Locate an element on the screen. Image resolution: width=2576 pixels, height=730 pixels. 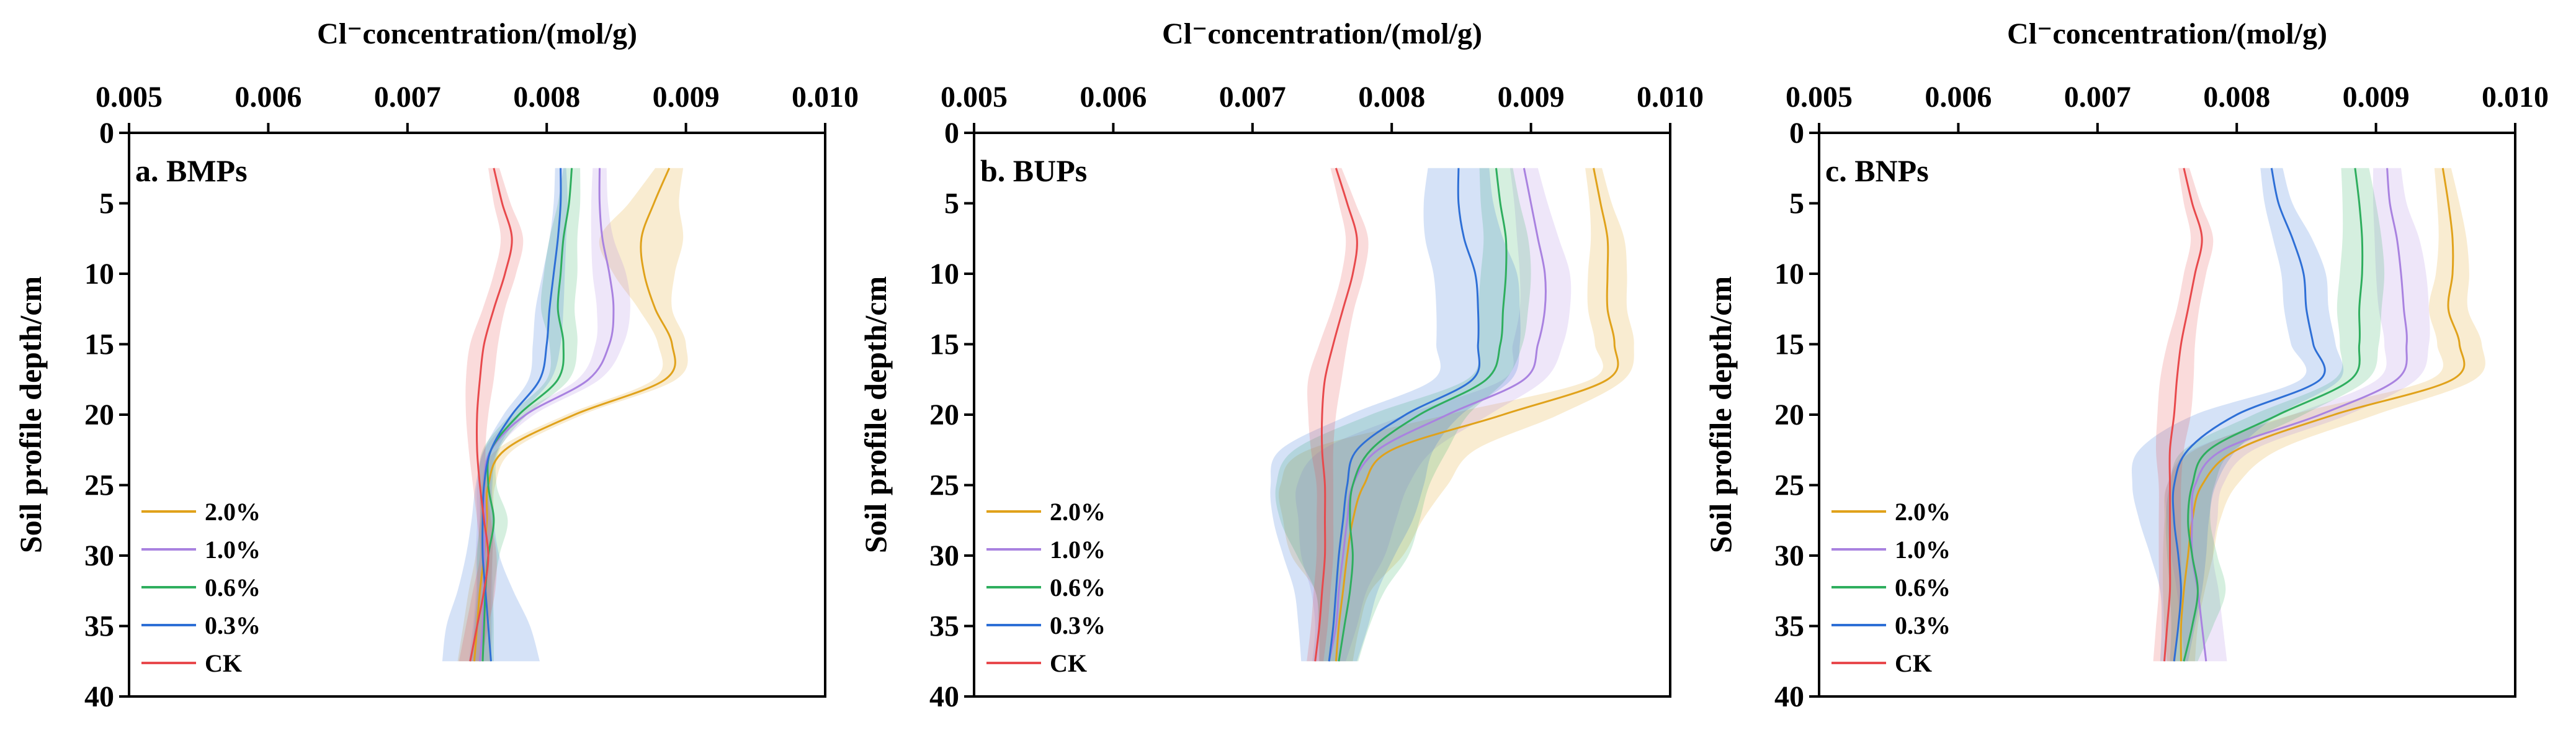
series-line-1.0% is located at coordinates (1437, 415).